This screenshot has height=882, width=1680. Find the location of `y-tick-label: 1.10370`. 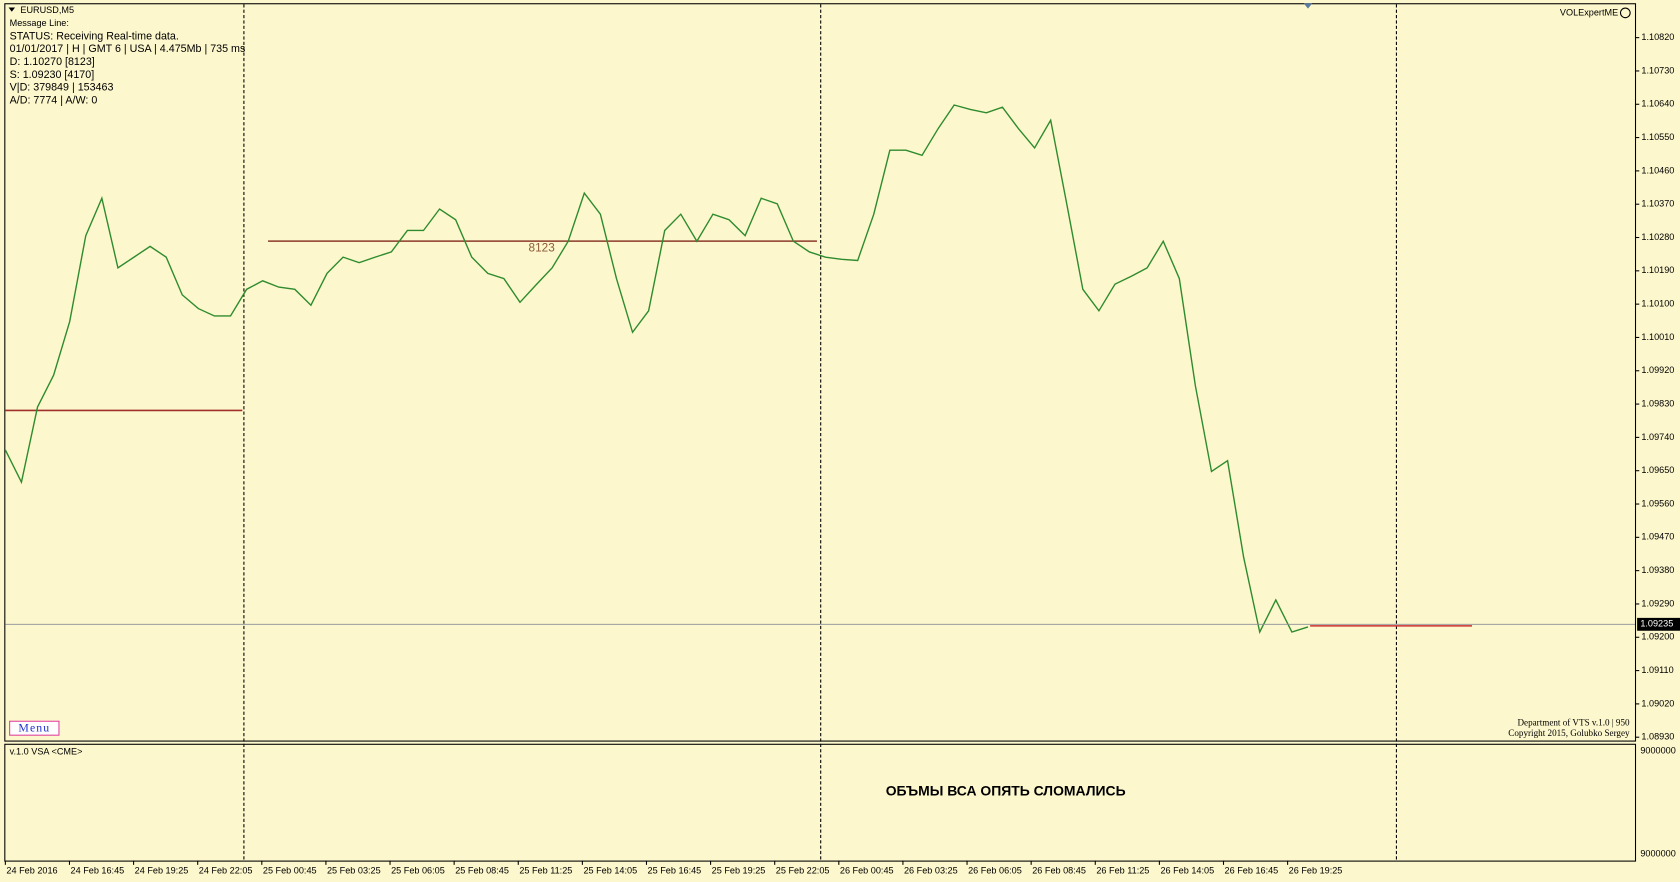

y-tick-label: 1.10370 is located at coordinates (1657, 204).